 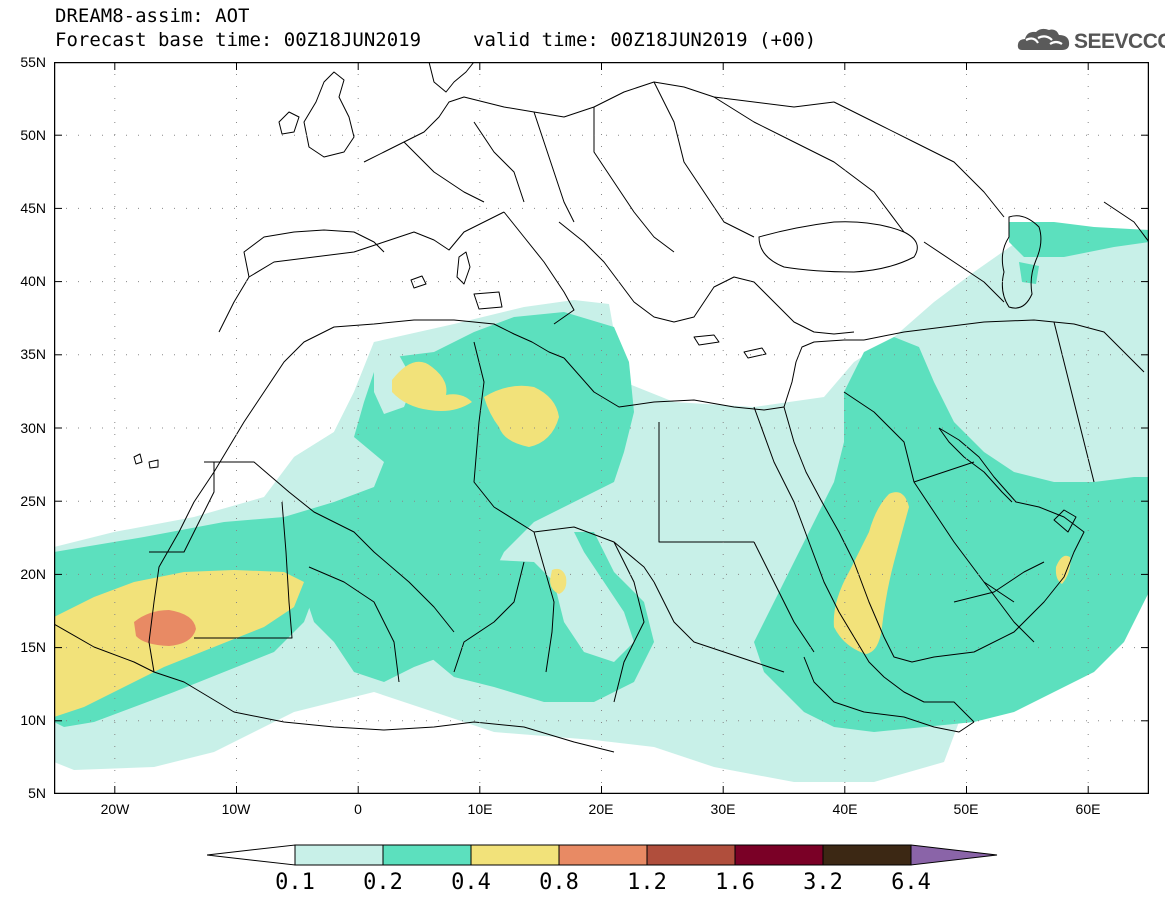 What do you see at coordinates (1043, 39) in the screenshot?
I see `cloud-icon` at bounding box center [1043, 39].